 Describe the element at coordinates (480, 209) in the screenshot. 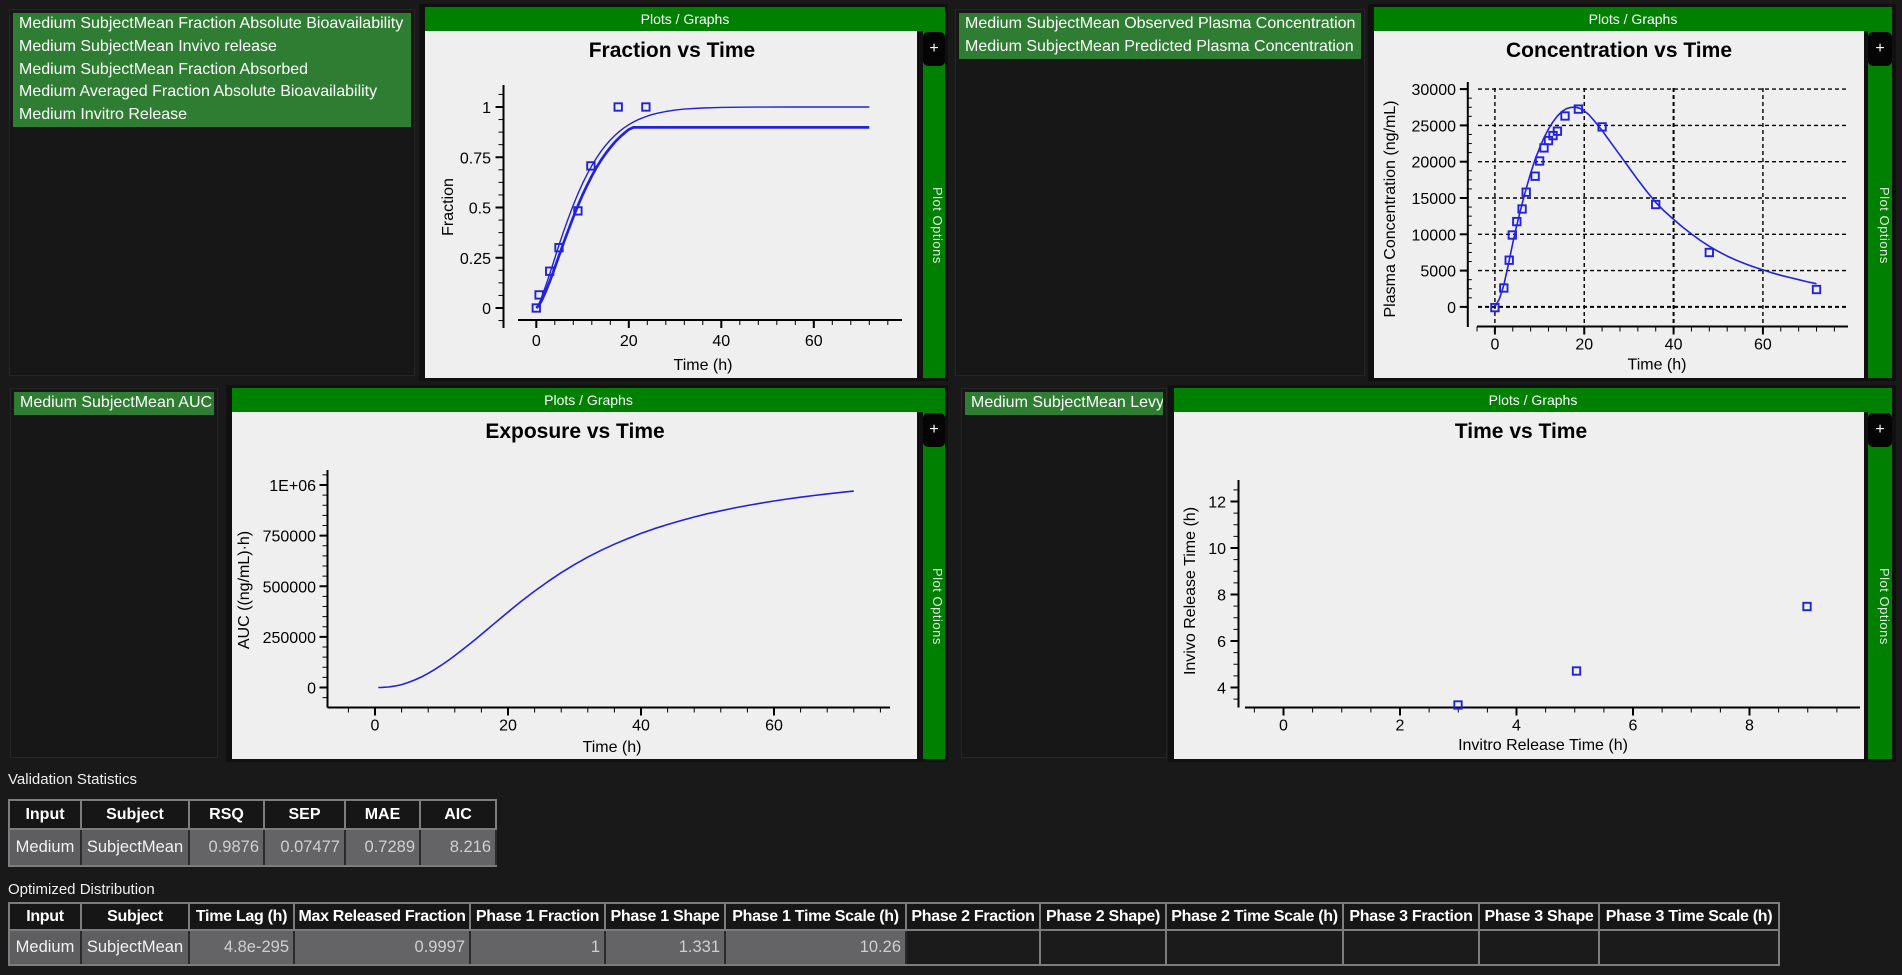

I see `svg-text: 0.5` at that location.